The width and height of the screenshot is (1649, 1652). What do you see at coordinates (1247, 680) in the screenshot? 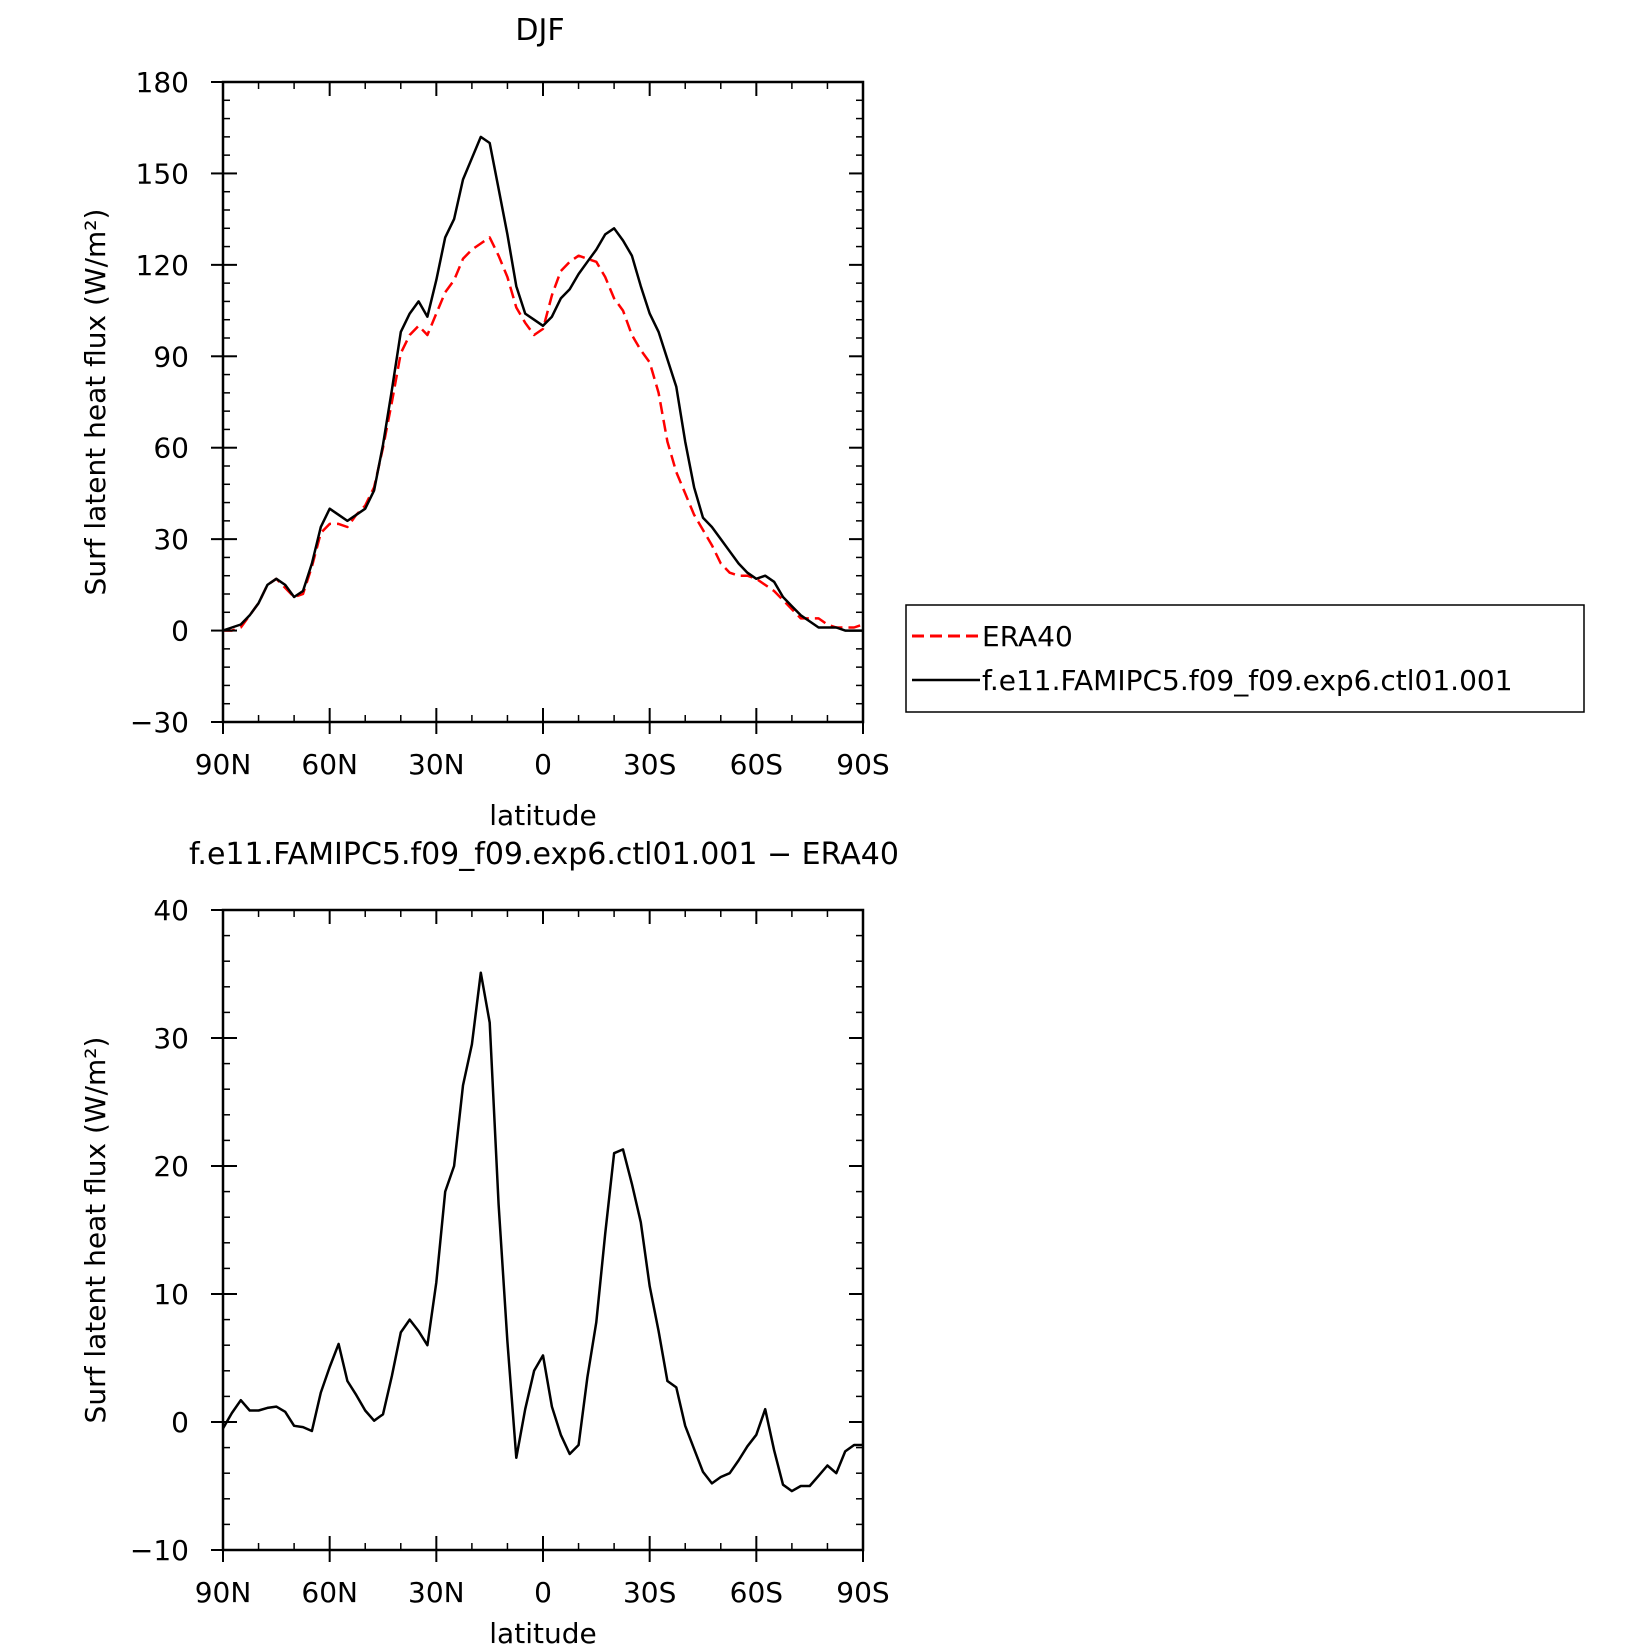
I see `legend-label-model: f.e11.FAMIPC5.f09_f09.exp6.ctl01.001` at bounding box center [1247, 680].